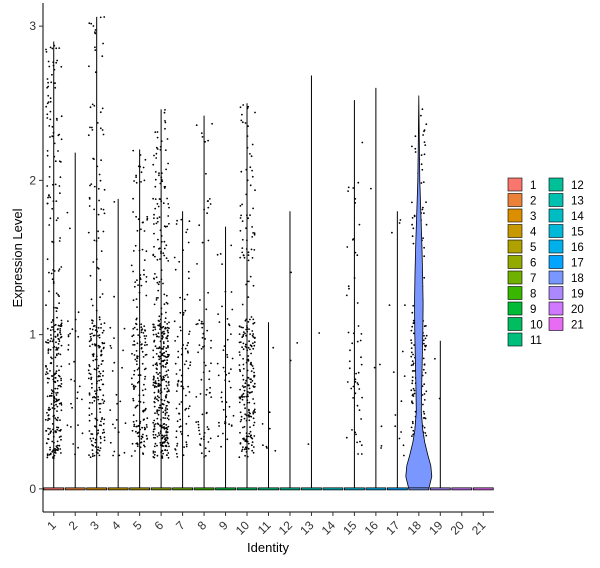 This screenshot has width=600, height=568. I want to click on legend-label-9: 9, so click(533, 310).